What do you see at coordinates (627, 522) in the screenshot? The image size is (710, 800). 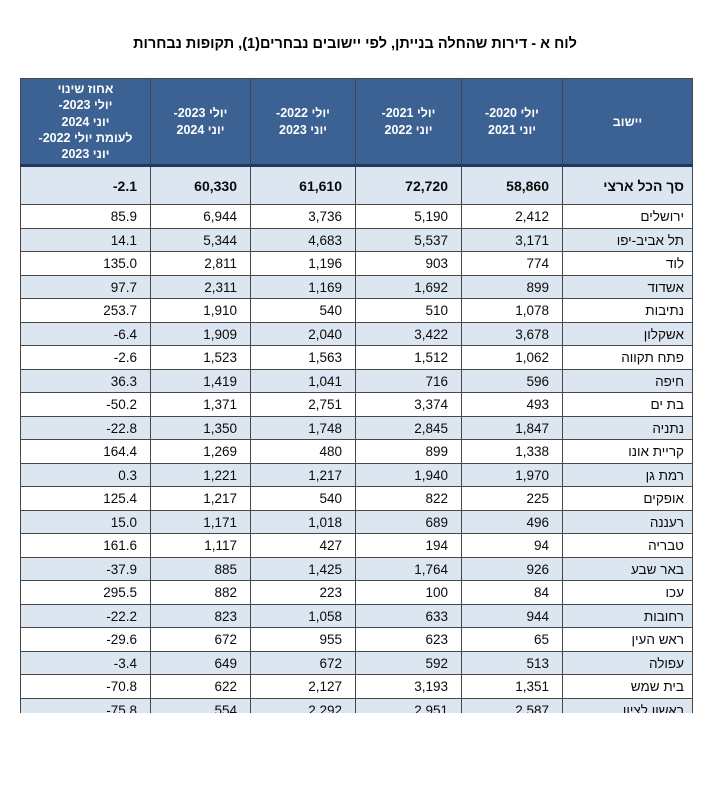 I see `cell-locality: רעננה` at bounding box center [627, 522].